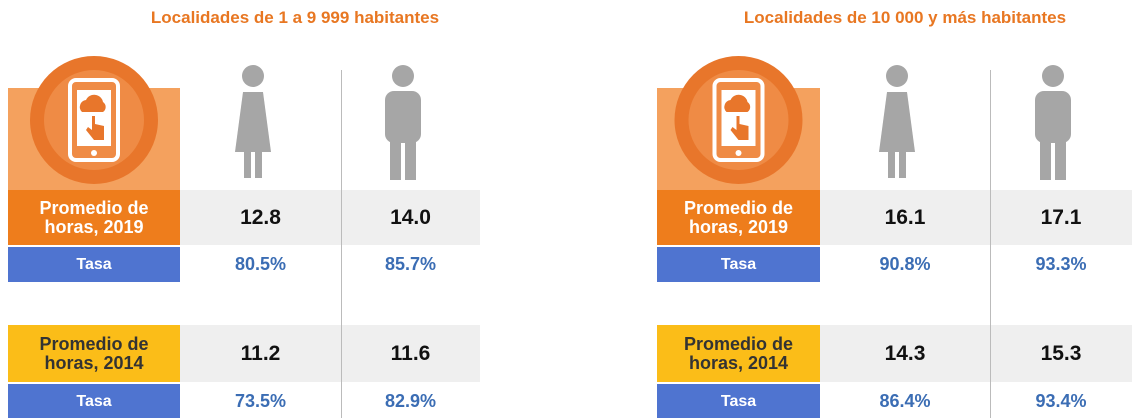 The width and height of the screenshot is (1132, 418). What do you see at coordinates (260, 217) in the screenshot?
I see `value-cell: 12.8` at bounding box center [260, 217].